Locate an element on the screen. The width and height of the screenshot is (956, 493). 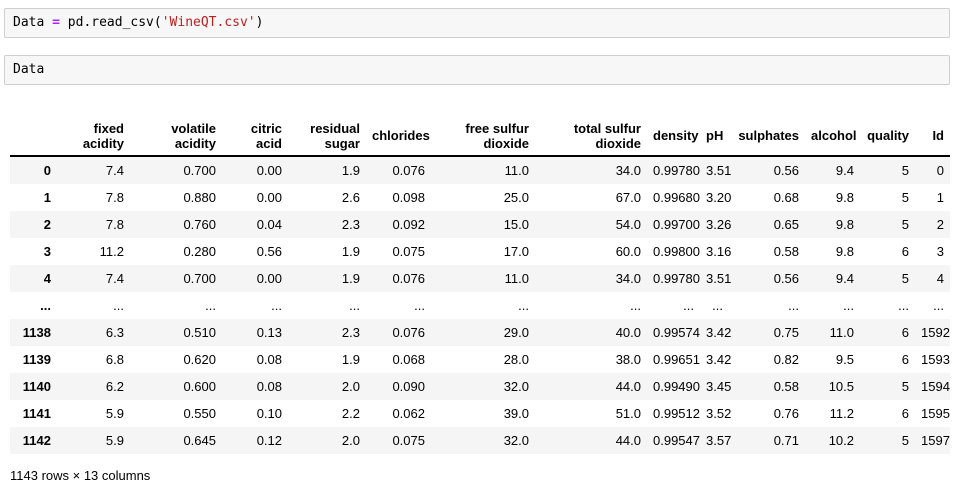
column-header: total sulfur dioxide is located at coordinates (591, 138).